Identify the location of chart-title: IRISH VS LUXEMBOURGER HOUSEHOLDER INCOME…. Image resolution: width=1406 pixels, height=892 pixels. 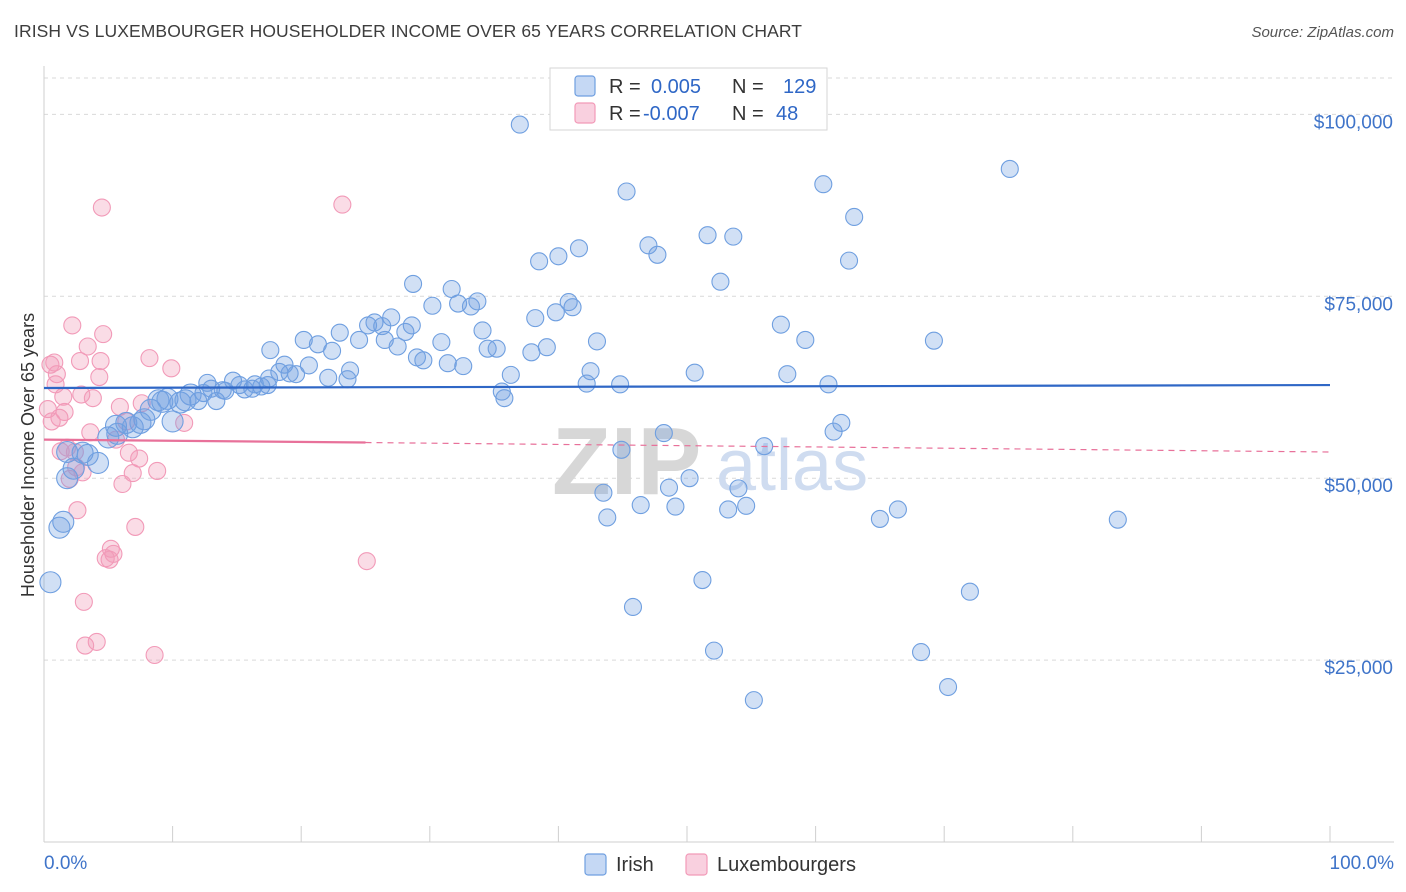
(408, 31).